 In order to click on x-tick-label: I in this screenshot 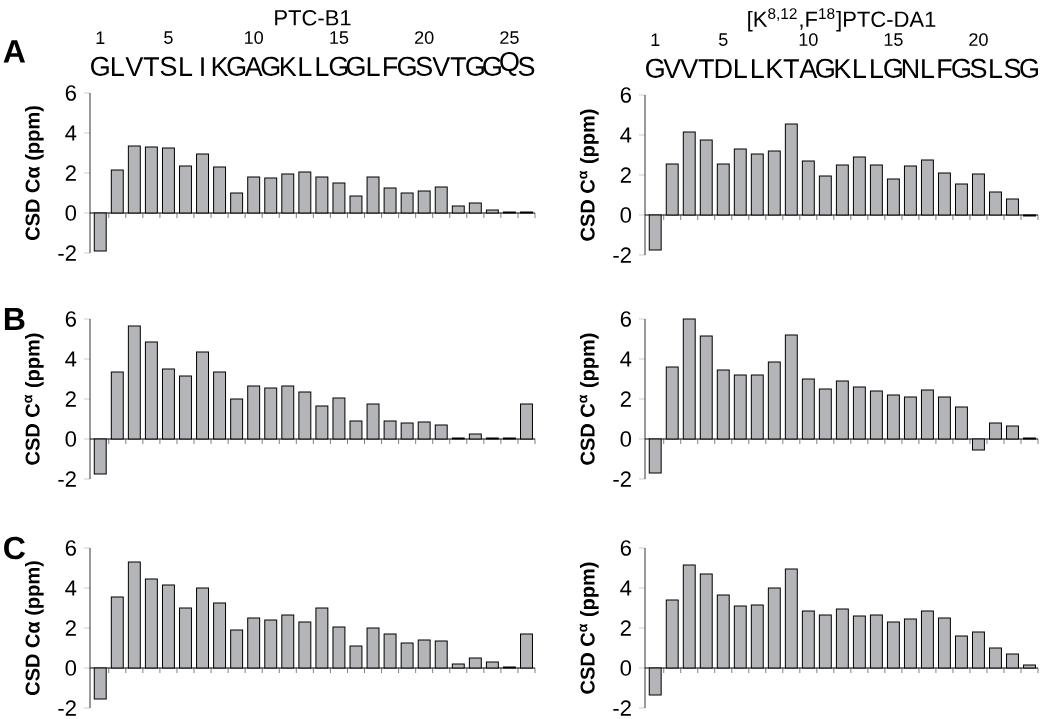, I will do `click(202, 66)`.